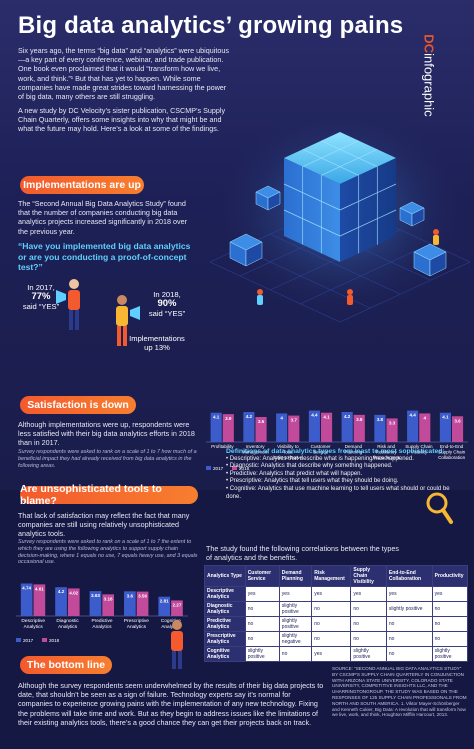 Image resolution: width=474 pixels, height=749 pixels. What do you see at coordinates (225, 609) in the screenshot?
I see `table-cell: Diagnostic Analytics` at bounding box center [225, 609].